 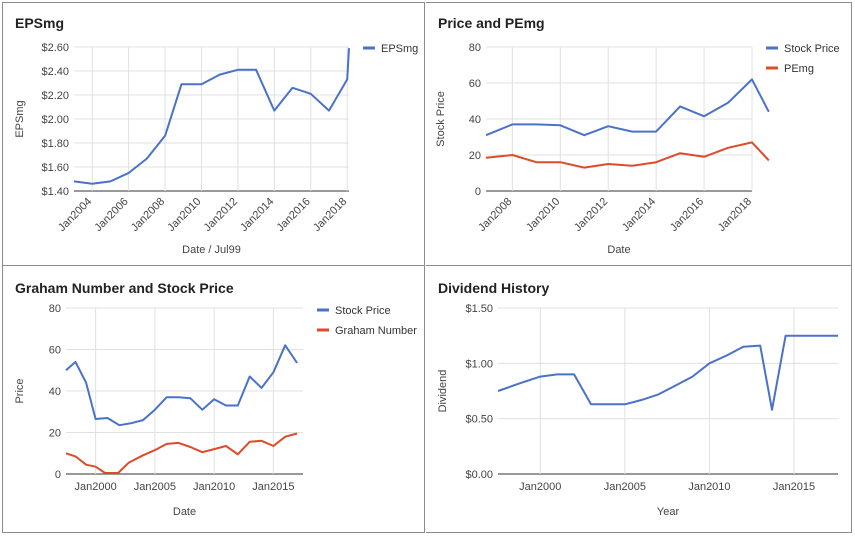 What do you see at coordinates (479, 309) in the screenshot?
I see `y-tick-label: $1.50` at bounding box center [479, 309].